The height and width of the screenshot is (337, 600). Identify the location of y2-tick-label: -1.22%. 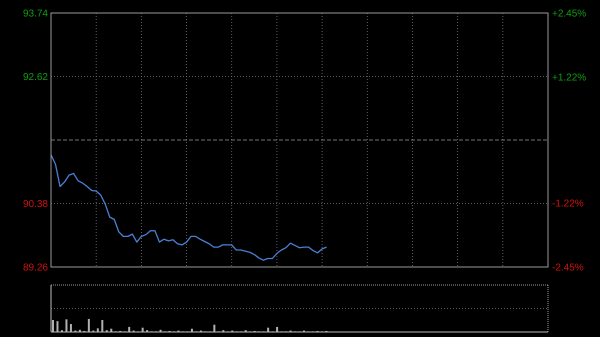
(568, 204).